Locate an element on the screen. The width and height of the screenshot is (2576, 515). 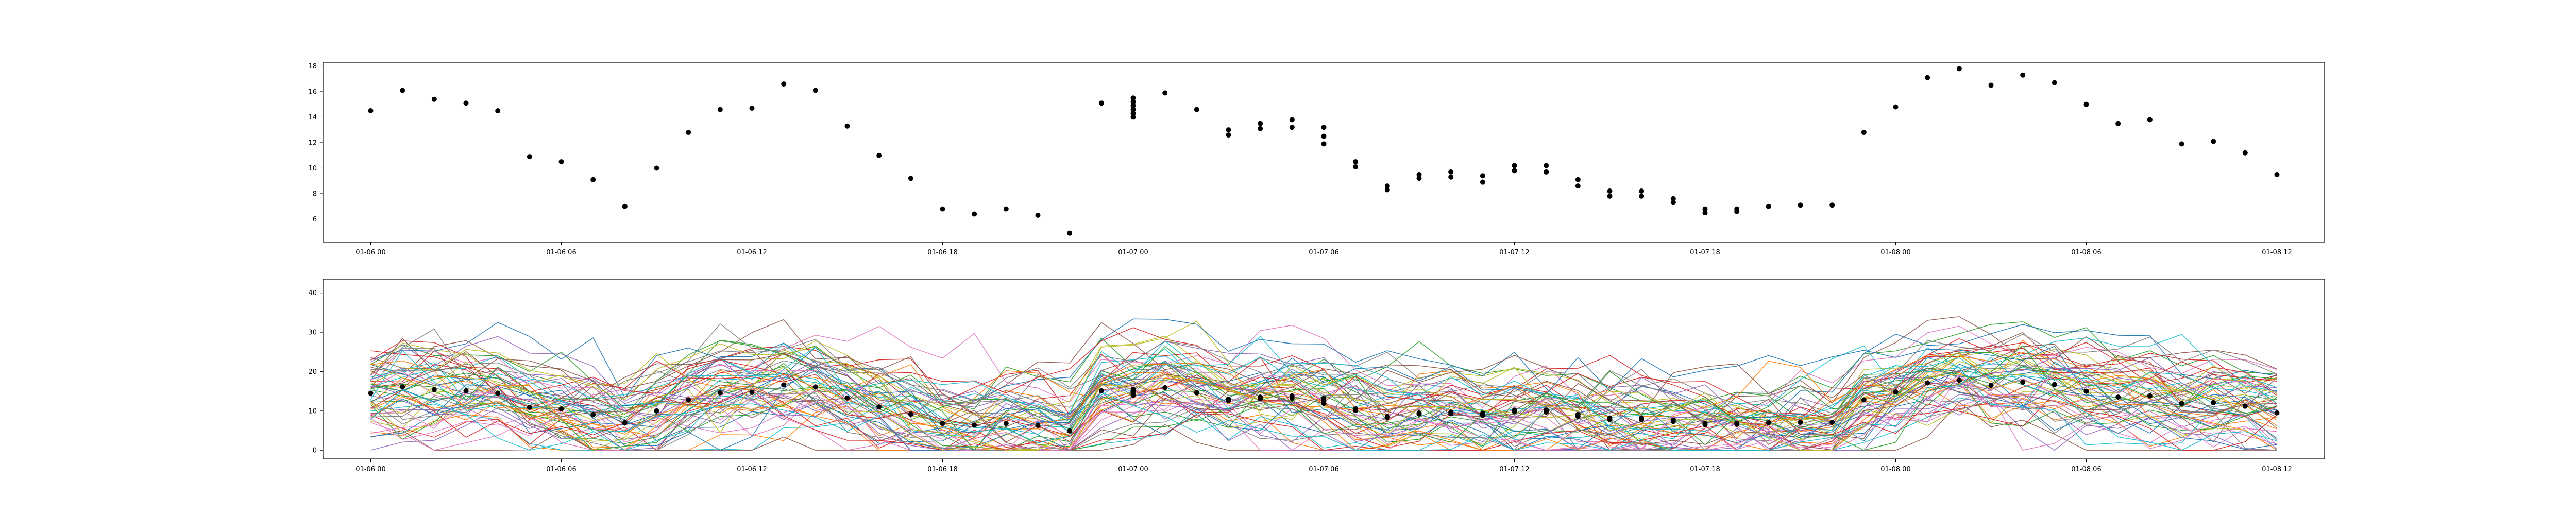
ensemble-y-tick-label: 30 is located at coordinates (312, 333).